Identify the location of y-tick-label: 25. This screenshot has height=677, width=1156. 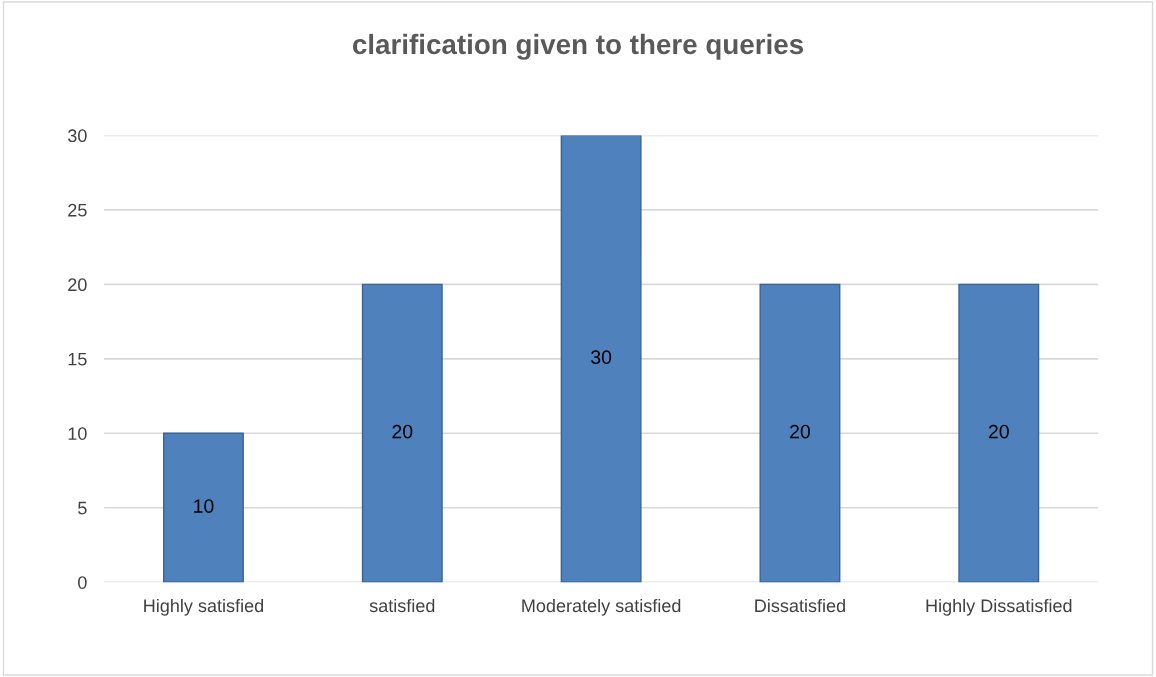
(77, 210).